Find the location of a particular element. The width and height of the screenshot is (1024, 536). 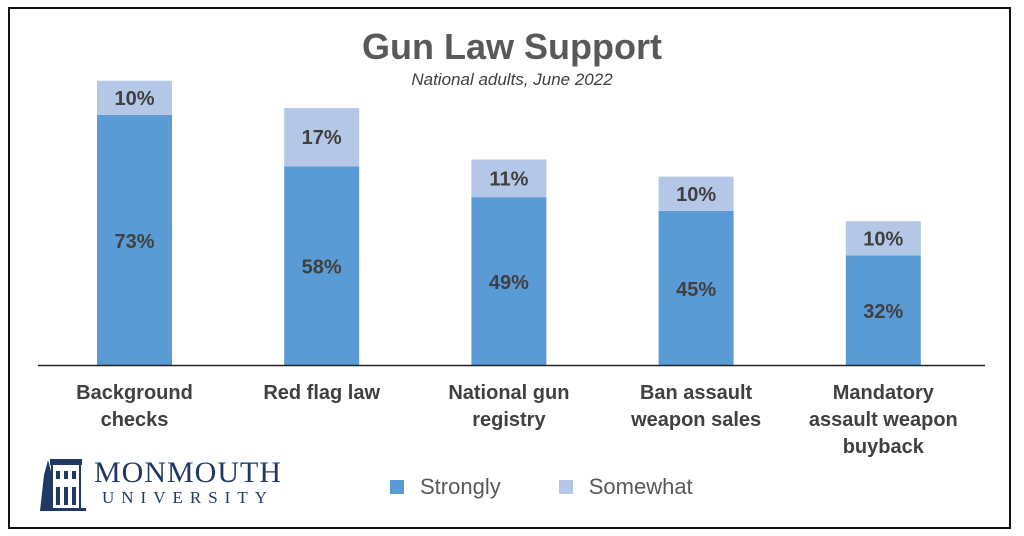

data-label: 11% is located at coordinates (508, 179).